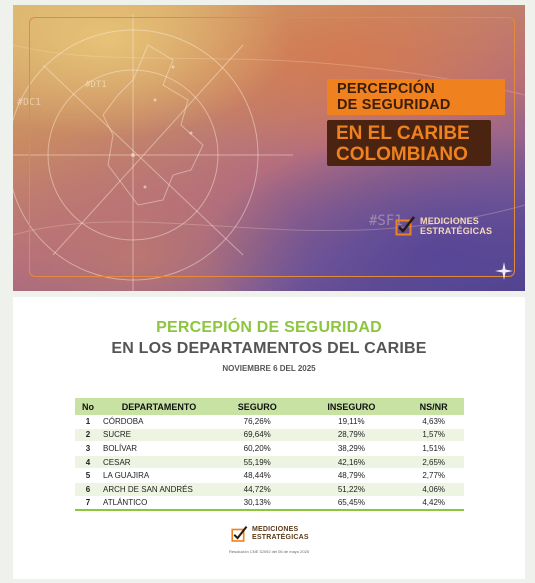 The width and height of the screenshot is (535, 583). What do you see at coordinates (269, 348) in the screenshot?
I see `report-subheading: EN LOS DEPARTAMENTOS DEL CARIBE` at bounding box center [269, 348].